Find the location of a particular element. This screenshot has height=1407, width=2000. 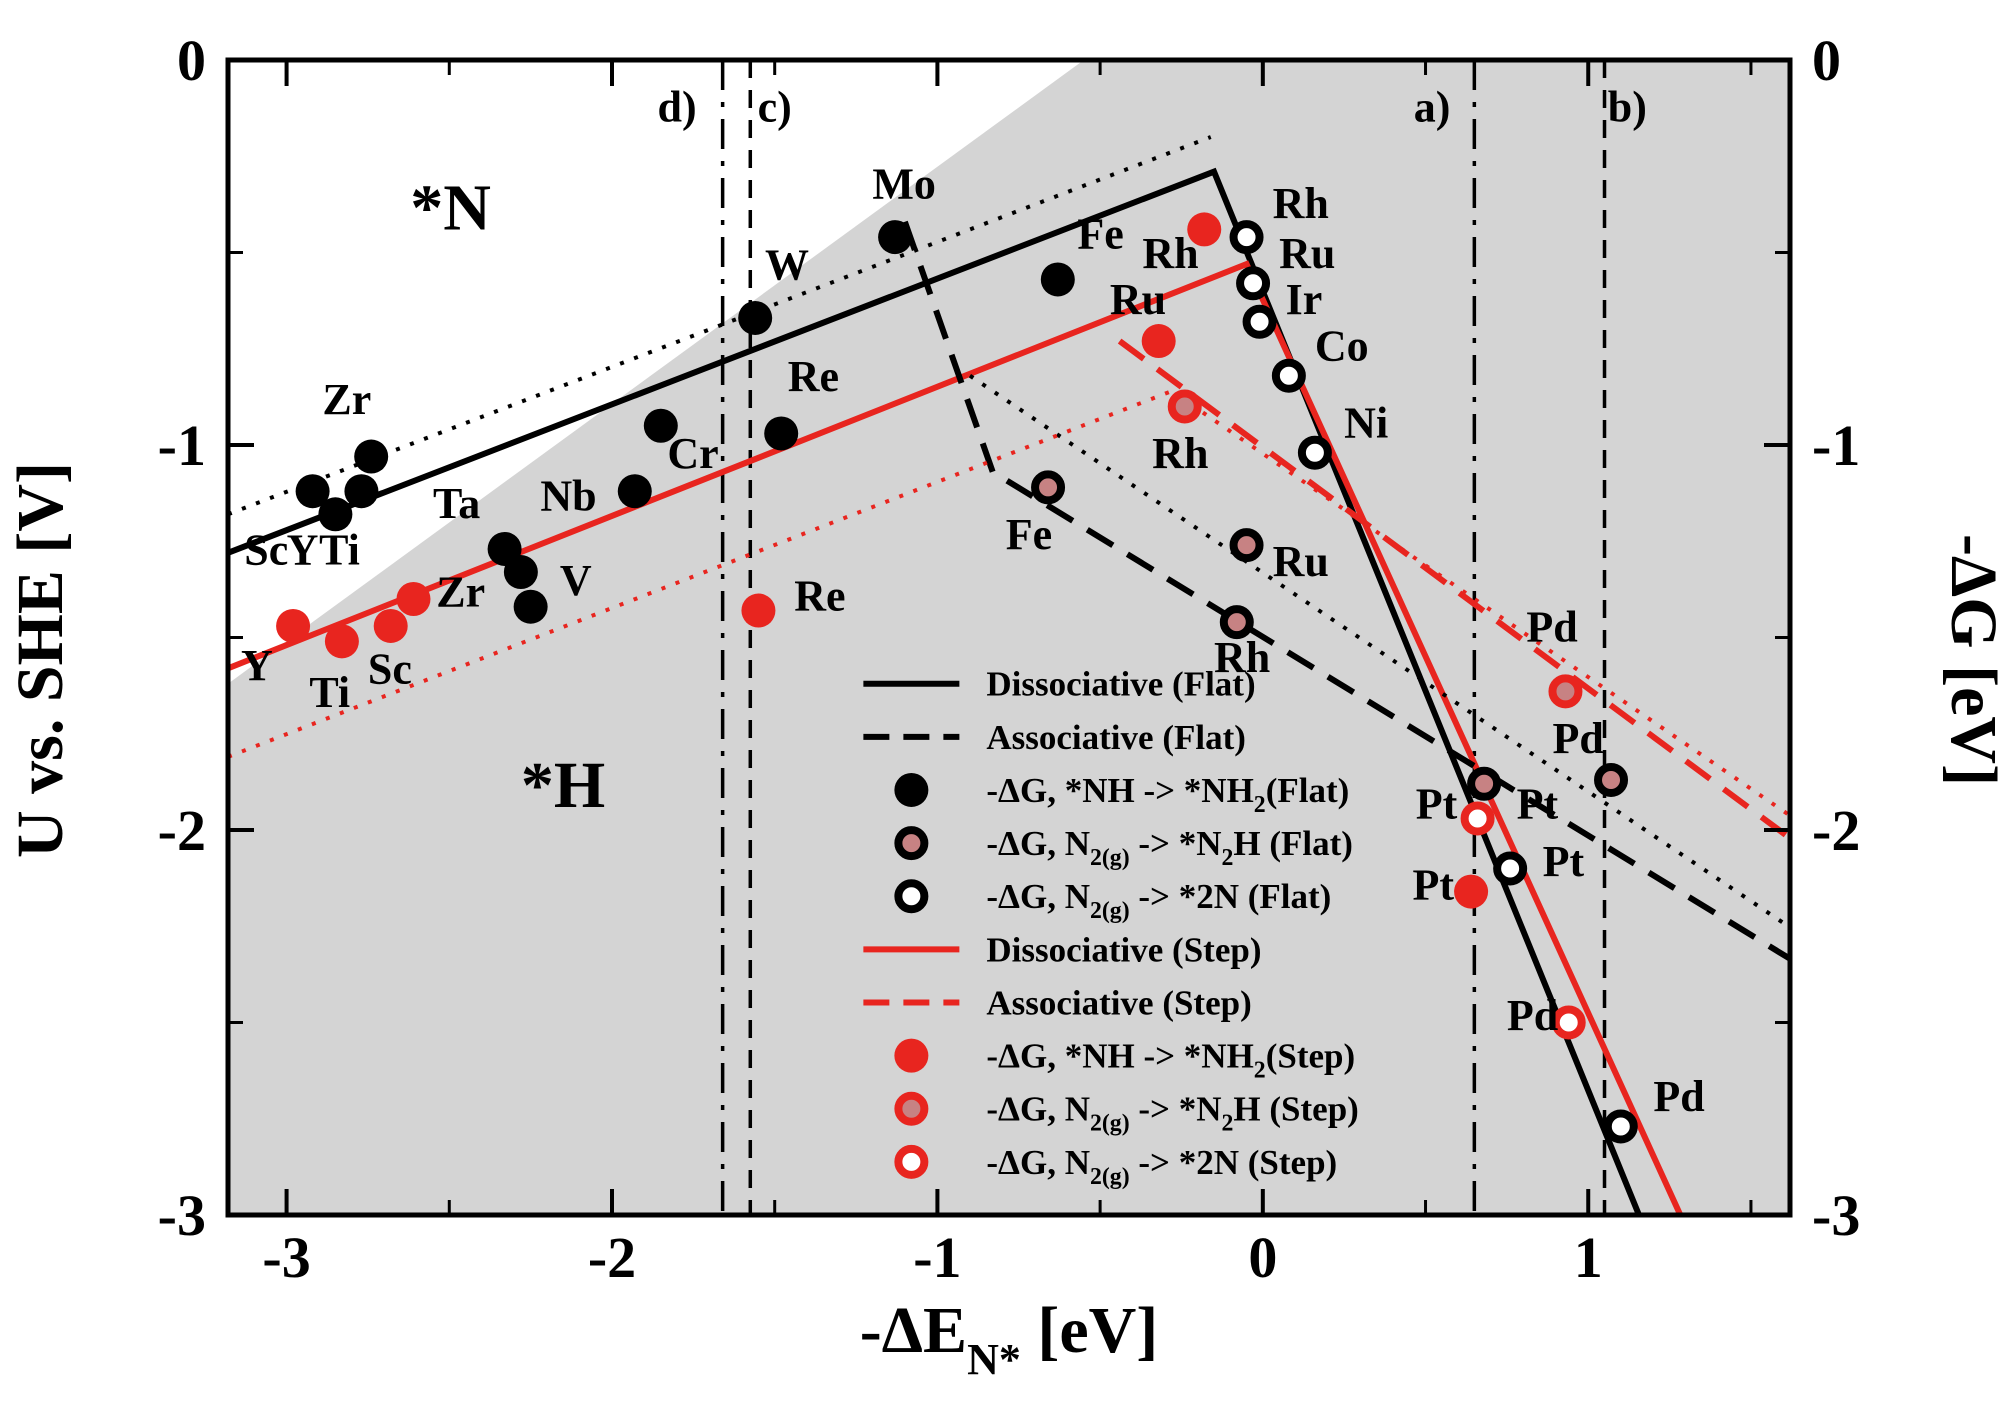

legend-label: -ΔG, N2(g) -> *2N (Flat) is located at coordinates (1158, 900).